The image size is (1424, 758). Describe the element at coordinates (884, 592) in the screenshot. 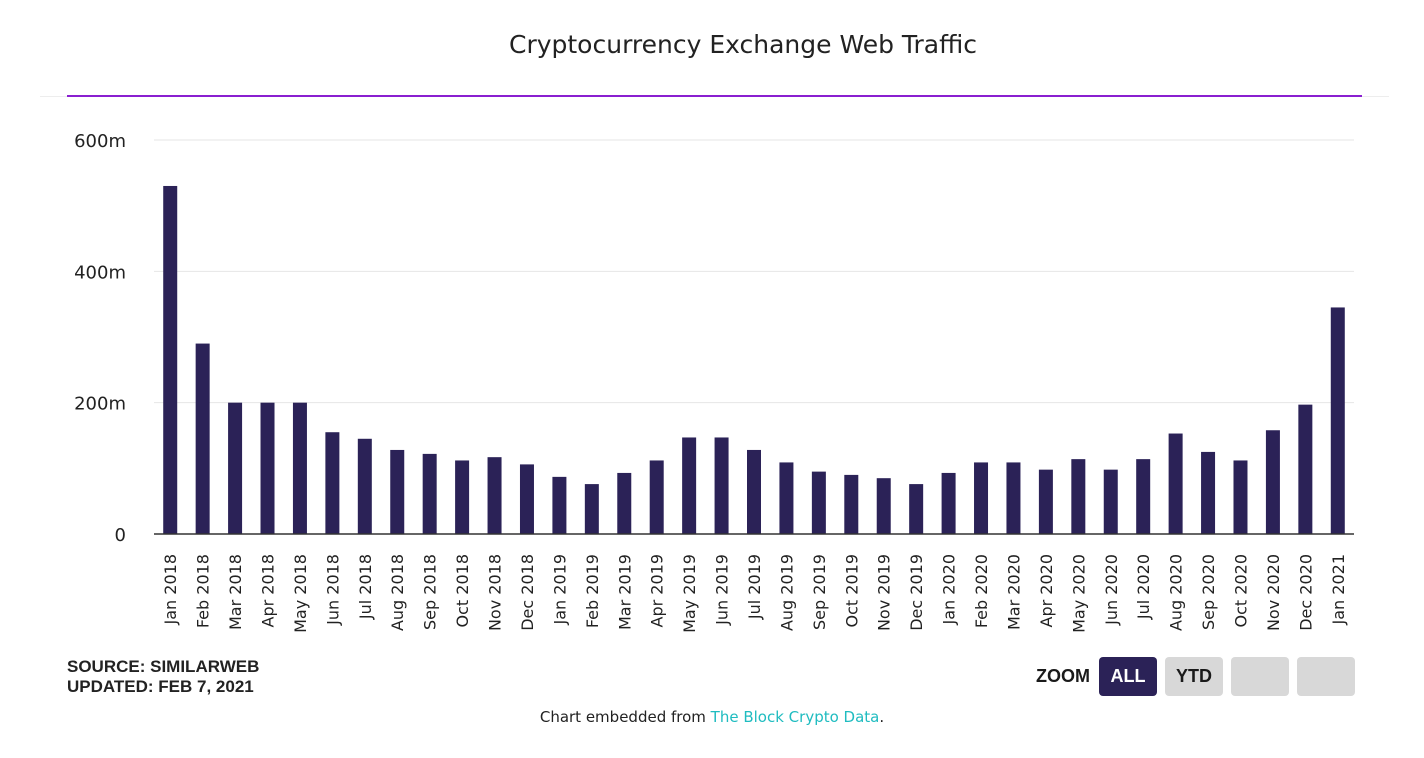

I see `x-tick-label: Nov 2019` at that location.